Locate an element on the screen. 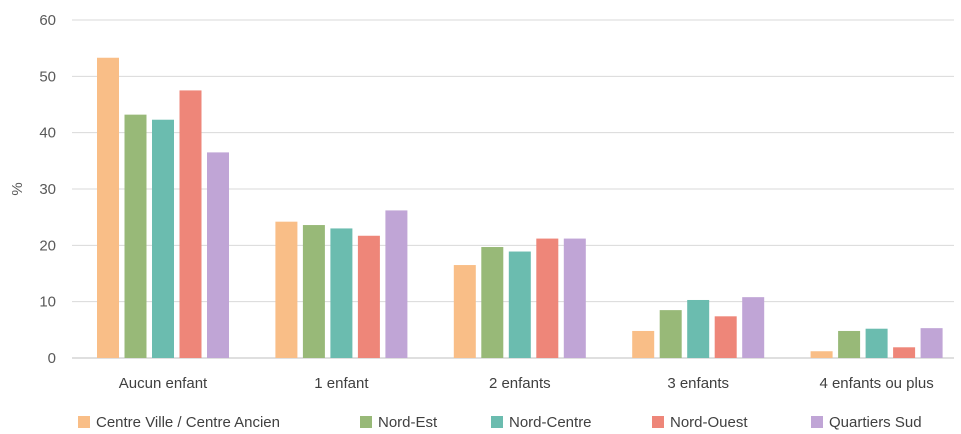 The height and width of the screenshot is (434, 961). y-tick-label: 20 is located at coordinates (47, 245).